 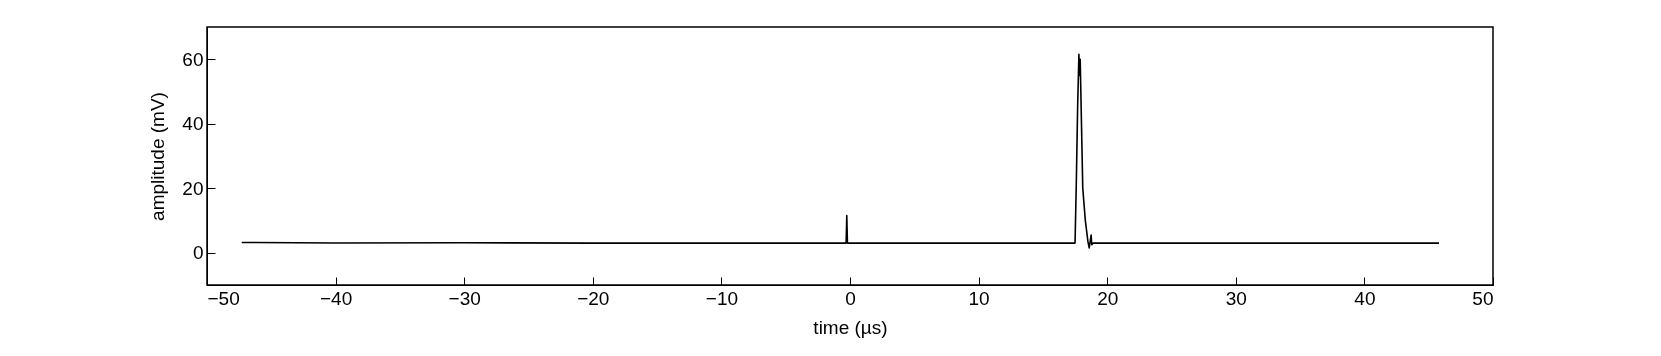 I want to click on x-axis-title: time (µs), so click(x=850, y=327).